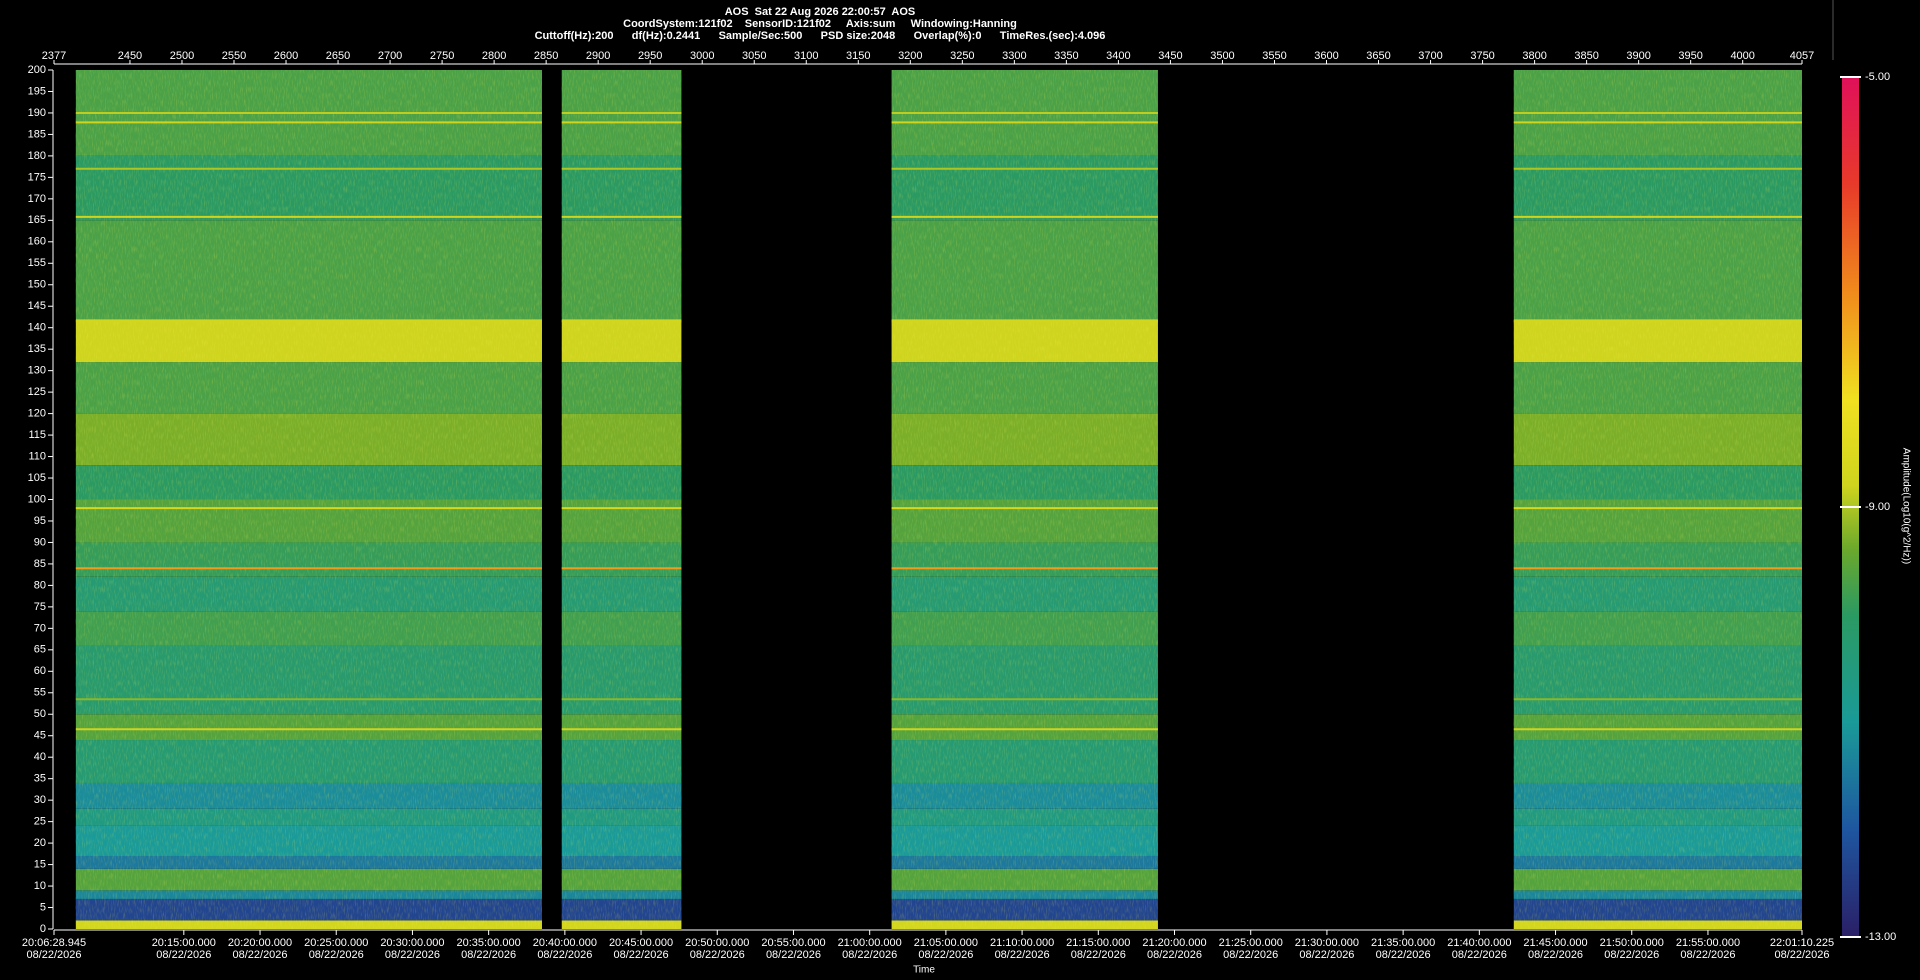  Describe the element at coordinates (1222, 56) in the screenshot. I see `x-tick-label: 3500` at that location.